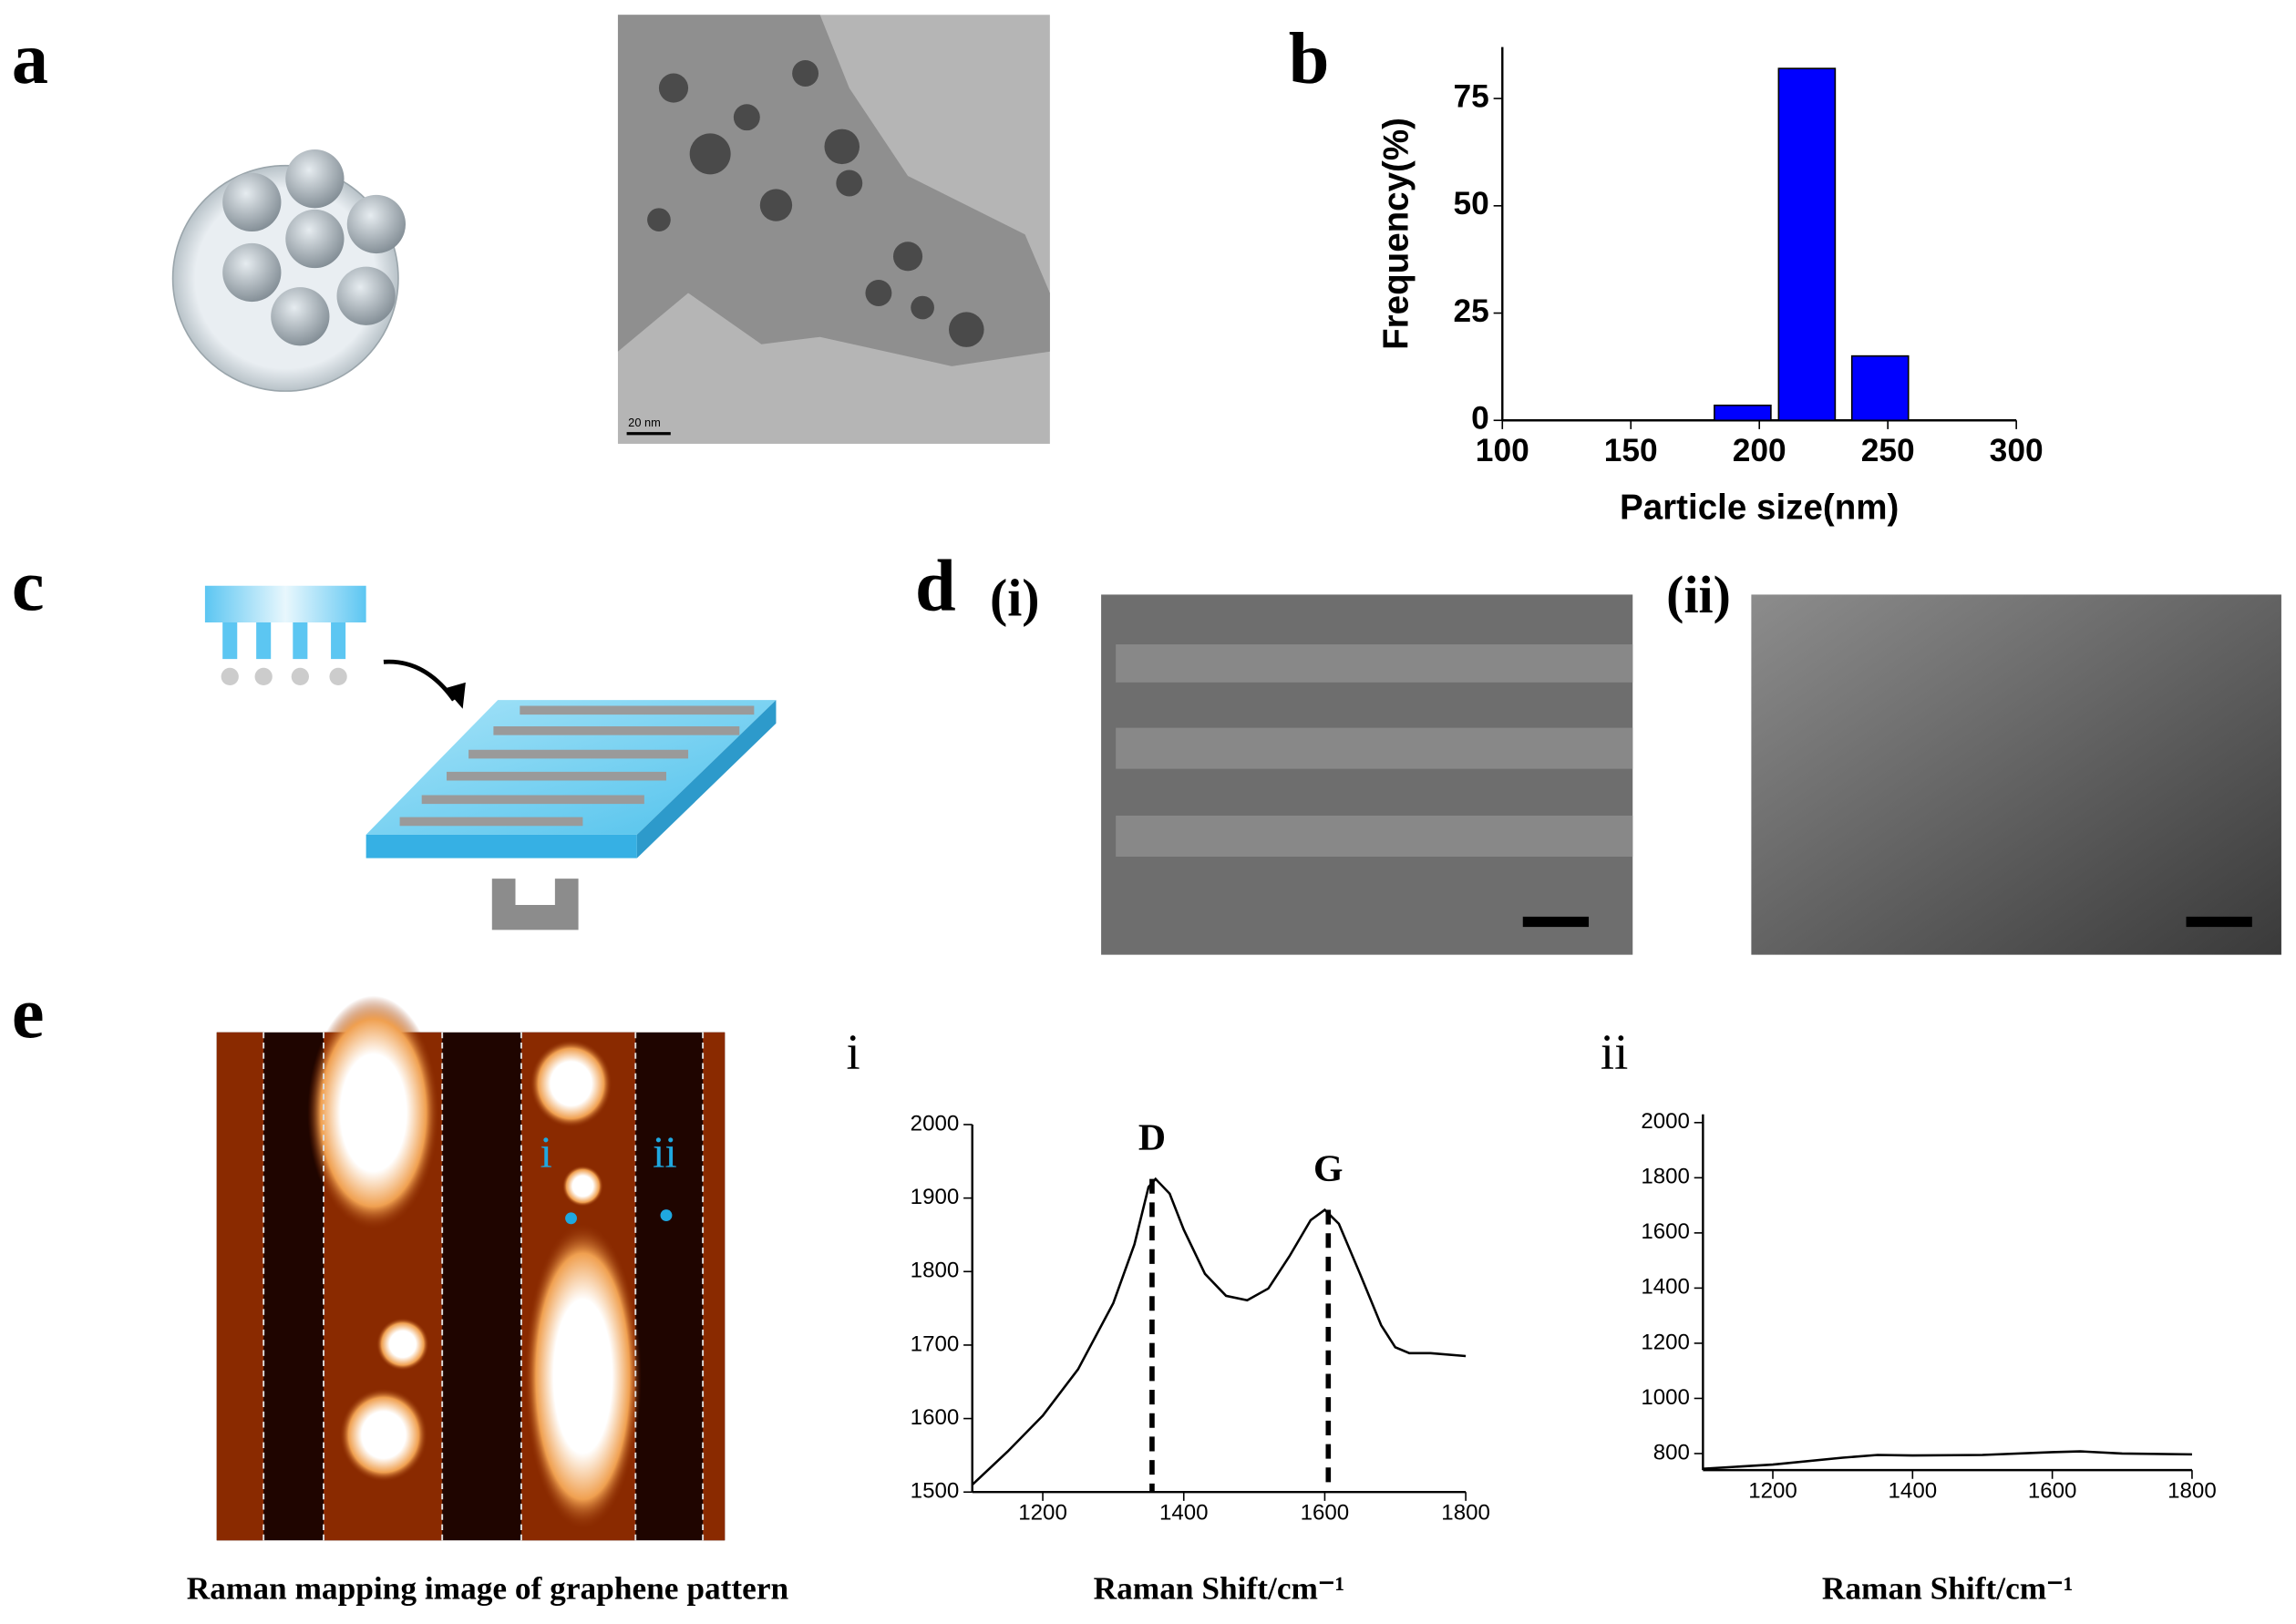 Image resolution: width=2296 pixels, height=1624 pixels. What do you see at coordinates (1374, 750) in the screenshot?
I see `sem-stripes` at bounding box center [1374, 750].